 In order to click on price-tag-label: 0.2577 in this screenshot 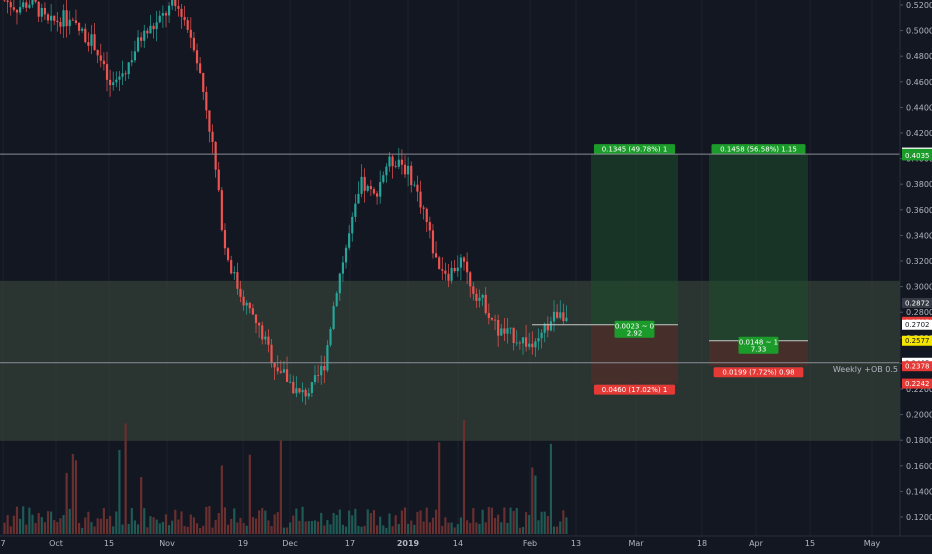, I will do `click(917, 341)`.